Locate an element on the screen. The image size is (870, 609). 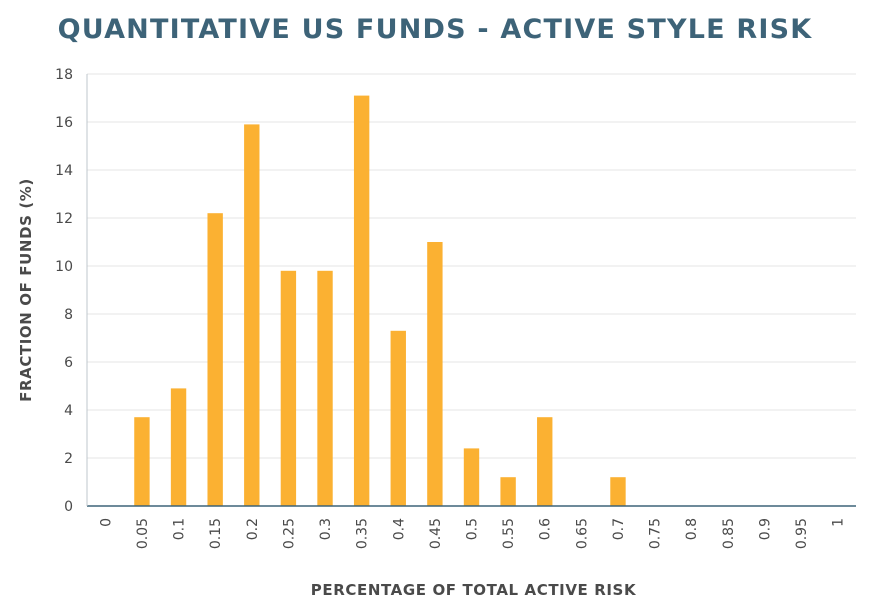
y-tick-label: 8 is located at coordinates (68, 315).